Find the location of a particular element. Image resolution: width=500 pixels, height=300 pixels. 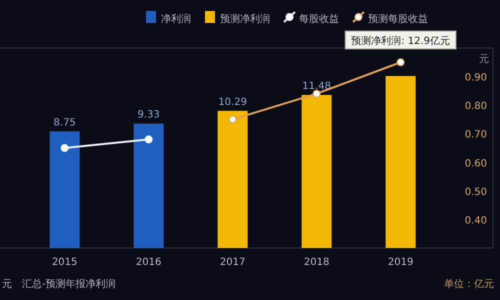

y2-tick-label: 0.80 is located at coordinates (475, 106).